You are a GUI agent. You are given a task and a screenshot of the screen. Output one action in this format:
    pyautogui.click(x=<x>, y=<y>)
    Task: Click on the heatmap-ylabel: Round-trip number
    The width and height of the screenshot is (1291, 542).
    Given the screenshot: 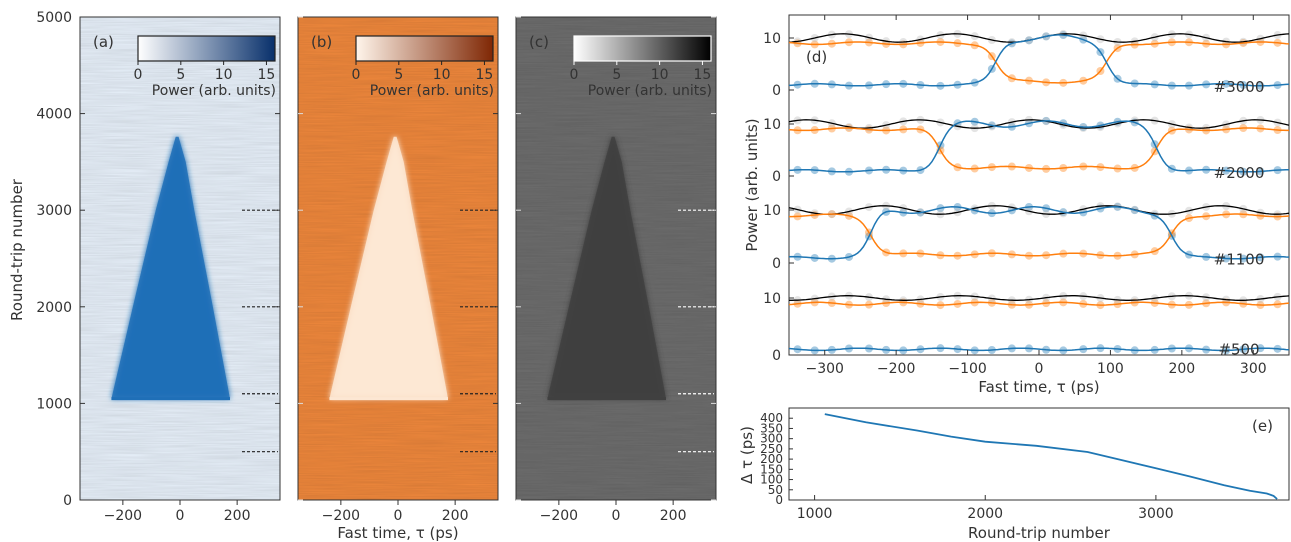 What is the action you would take?
    pyautogui.click(x=17, y=249)
    